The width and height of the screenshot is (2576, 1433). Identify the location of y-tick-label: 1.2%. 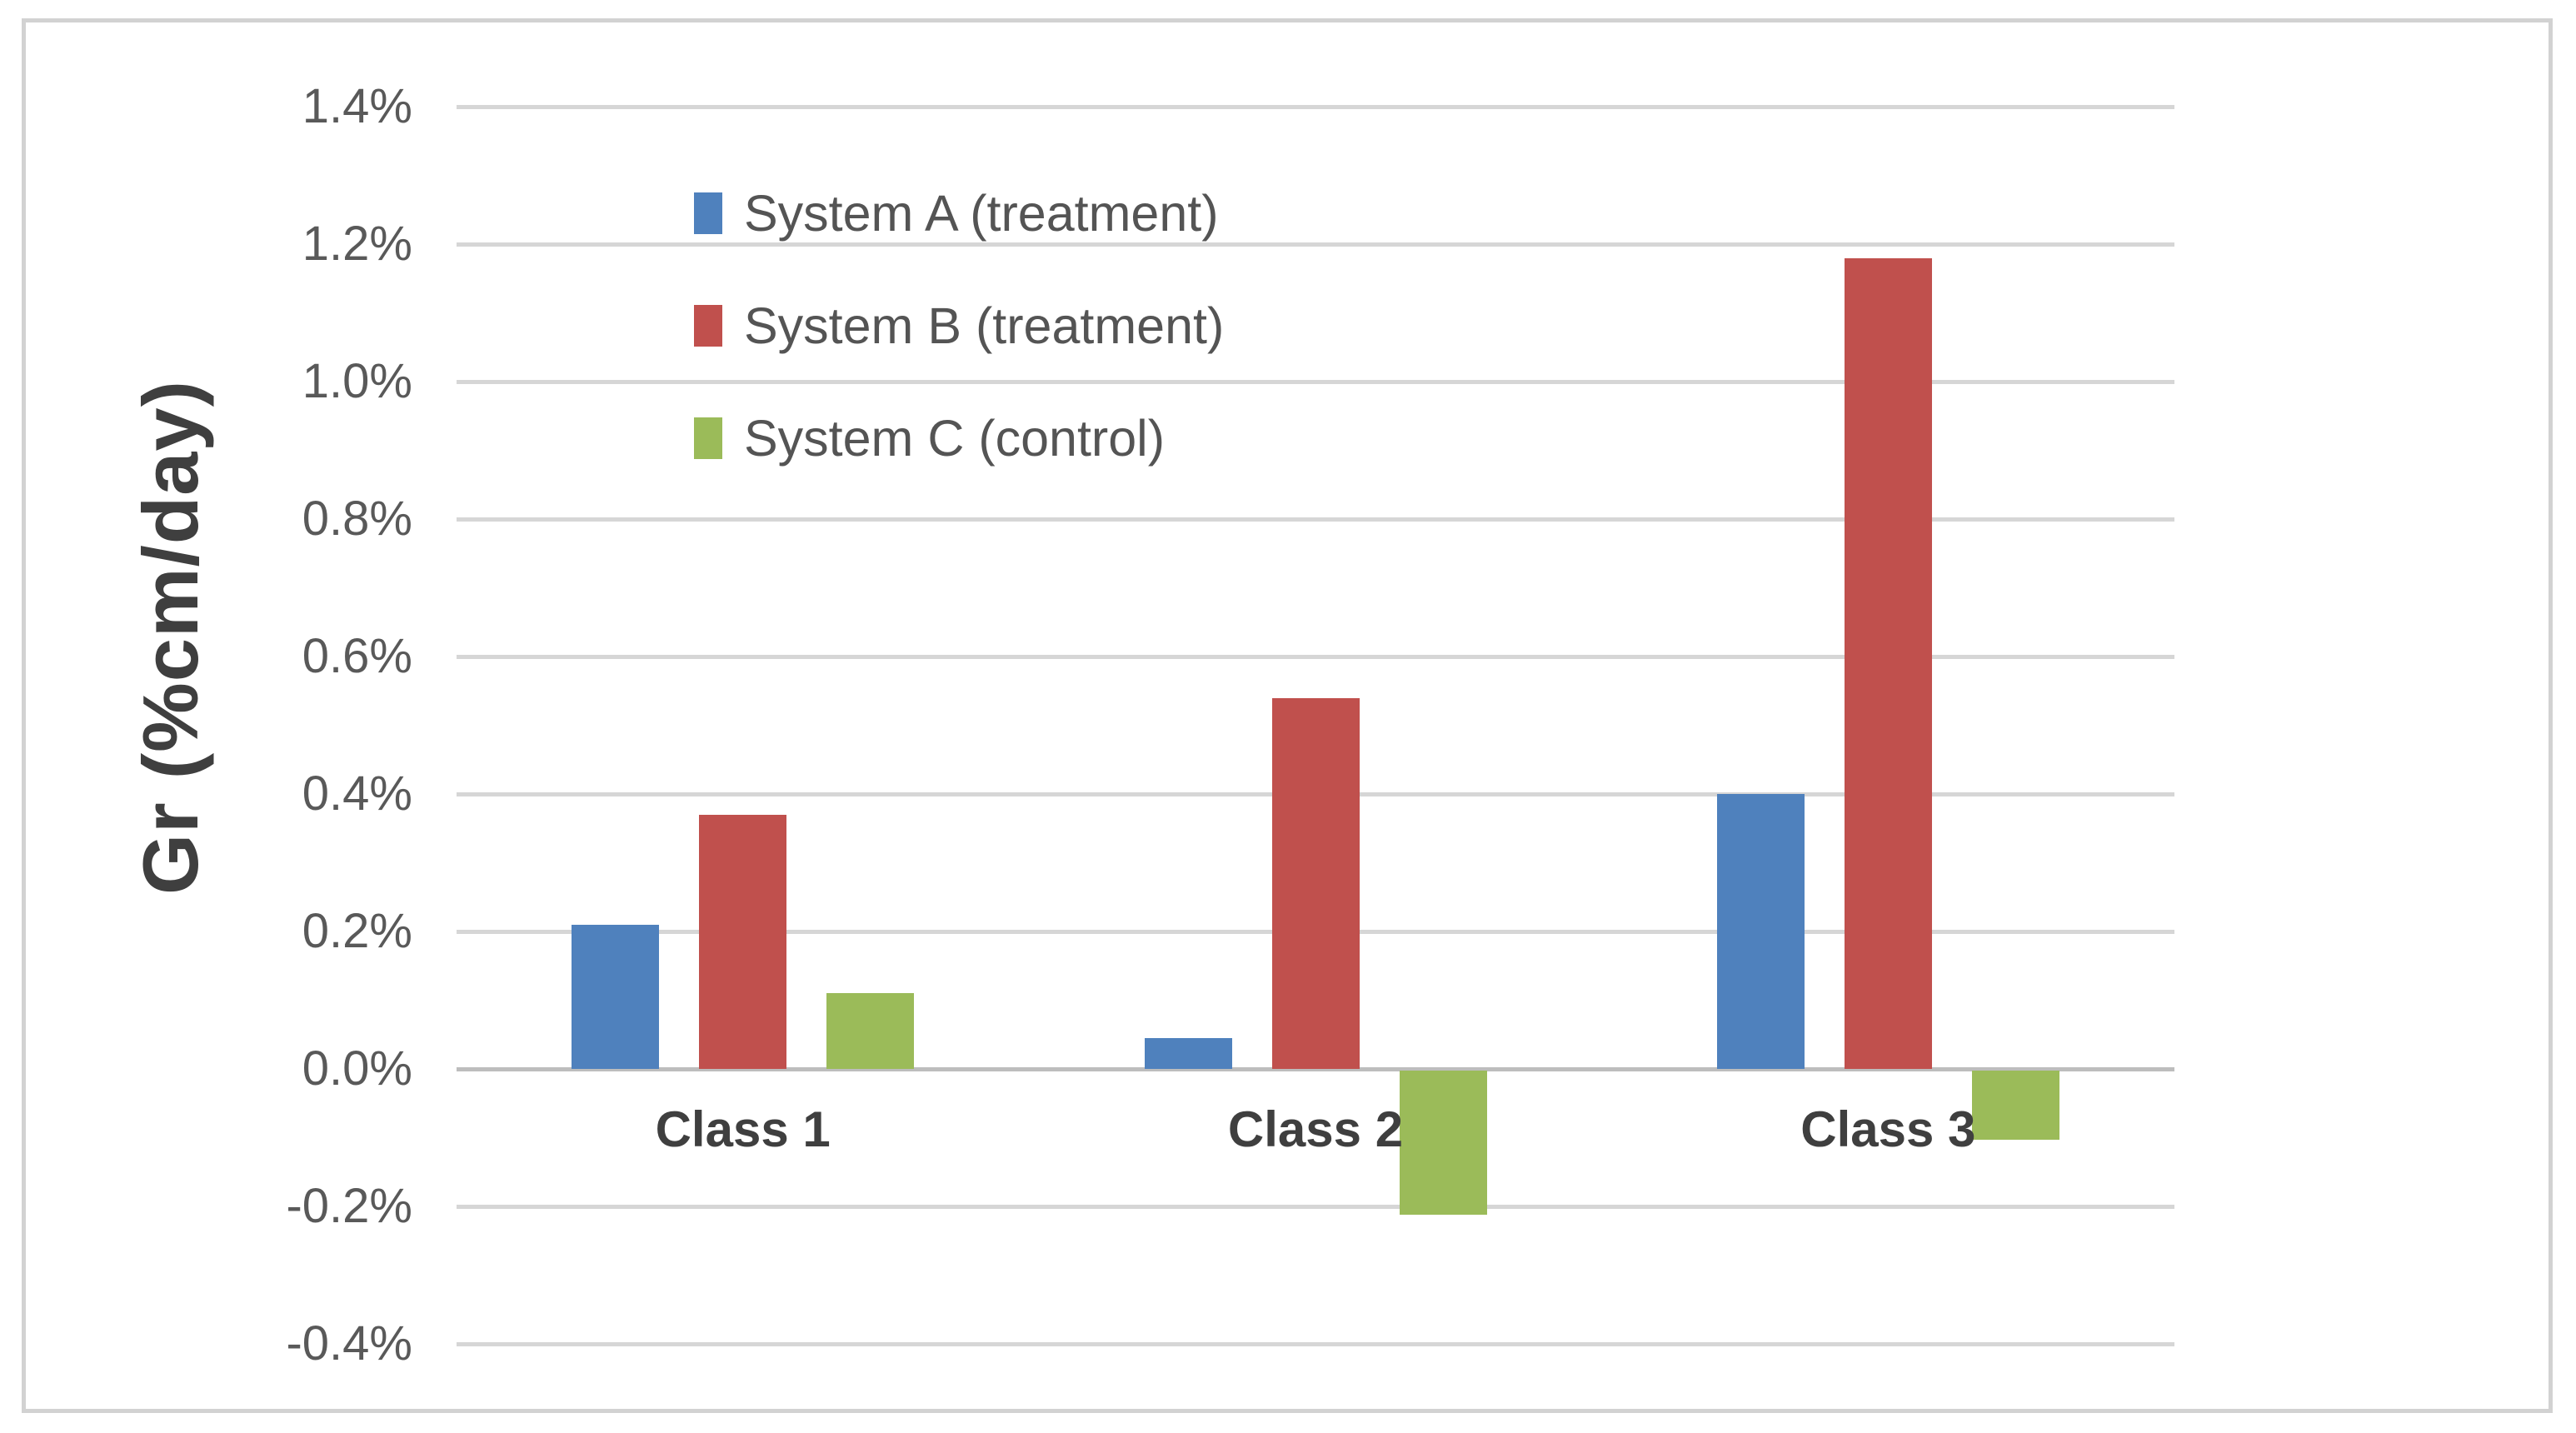
(357, 244).